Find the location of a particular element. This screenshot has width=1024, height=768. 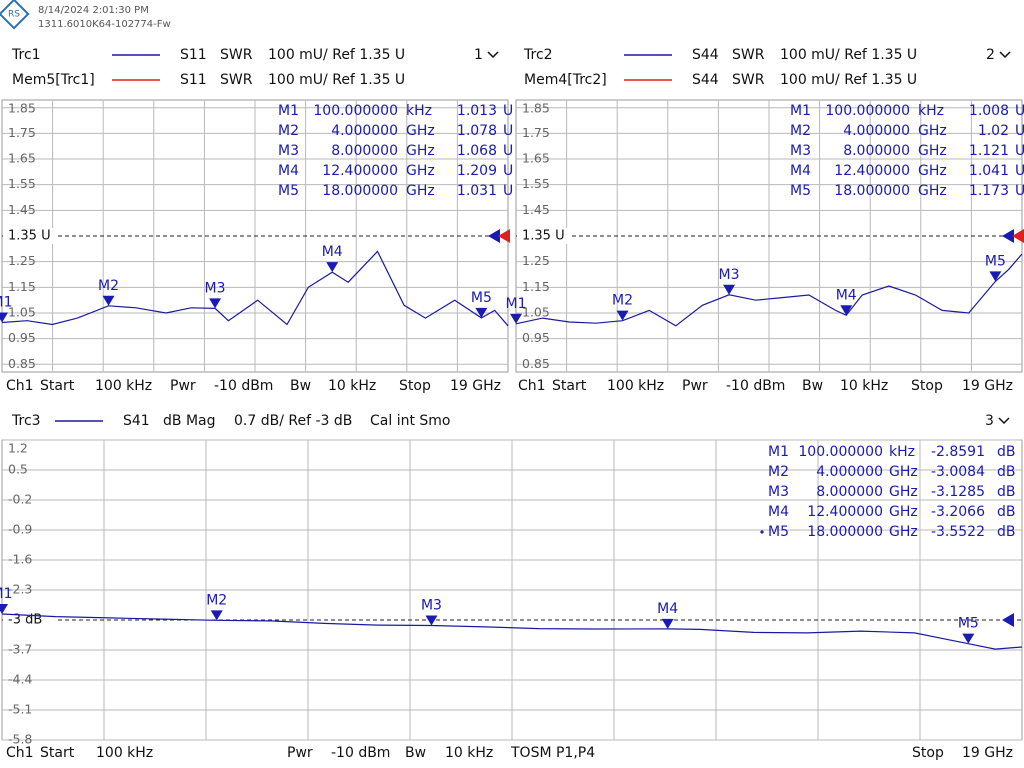

marker-value: -3.0084 is located at coordinates (958, 472).